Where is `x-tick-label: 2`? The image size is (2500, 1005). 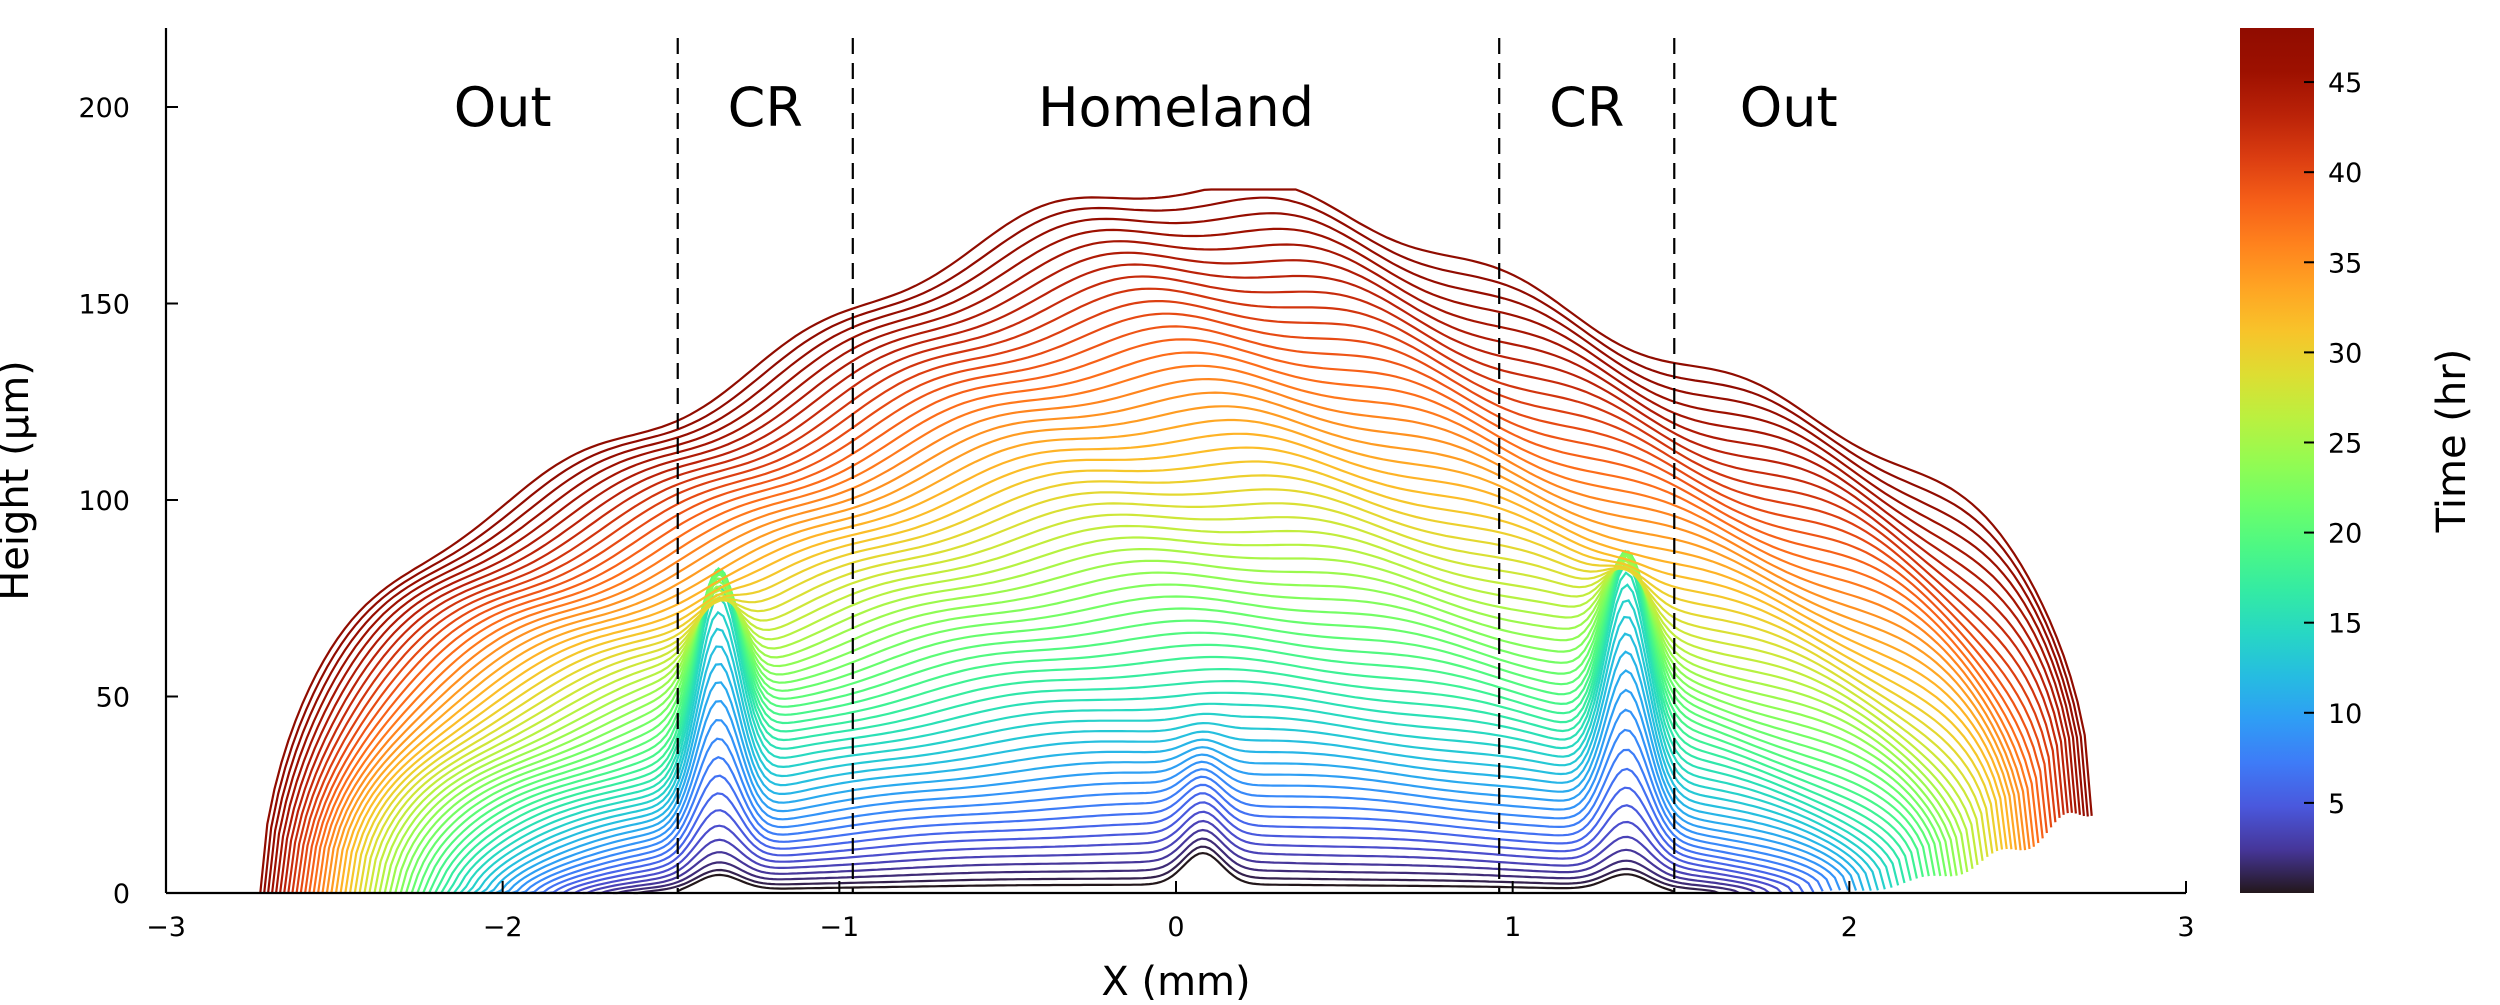
x-tick-label: 2 is located at coordinates (1849, 927).